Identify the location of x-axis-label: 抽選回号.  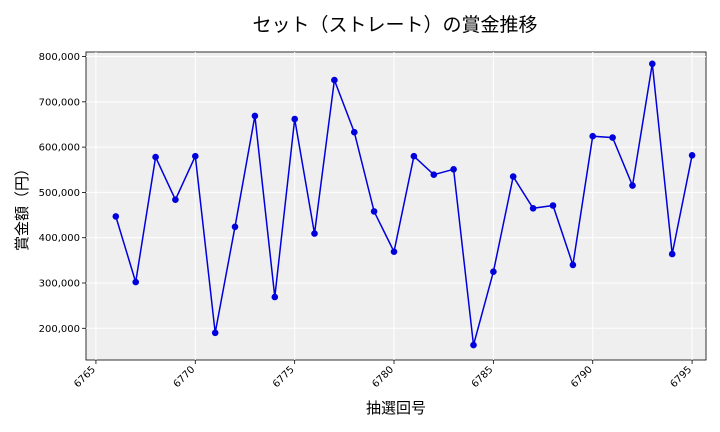
(396, 408).